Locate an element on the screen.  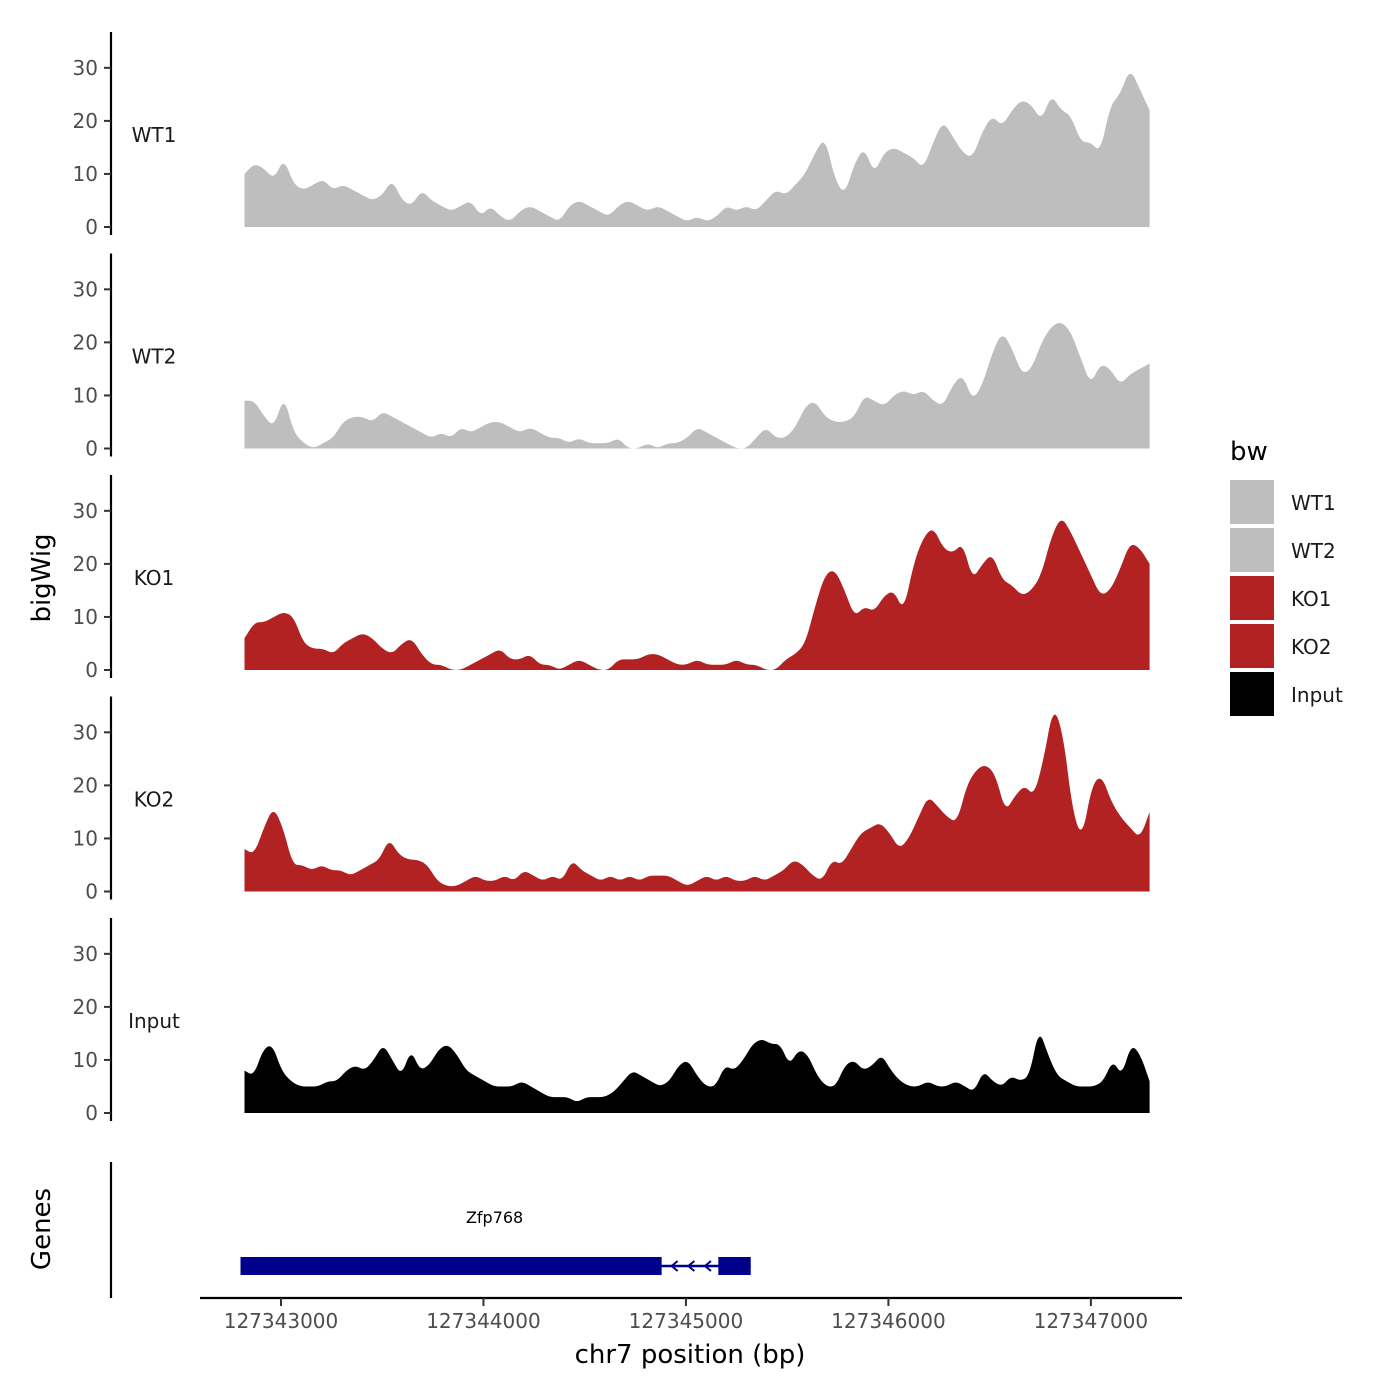
legend-key-wt1 is located at coordinates (1252, 502).